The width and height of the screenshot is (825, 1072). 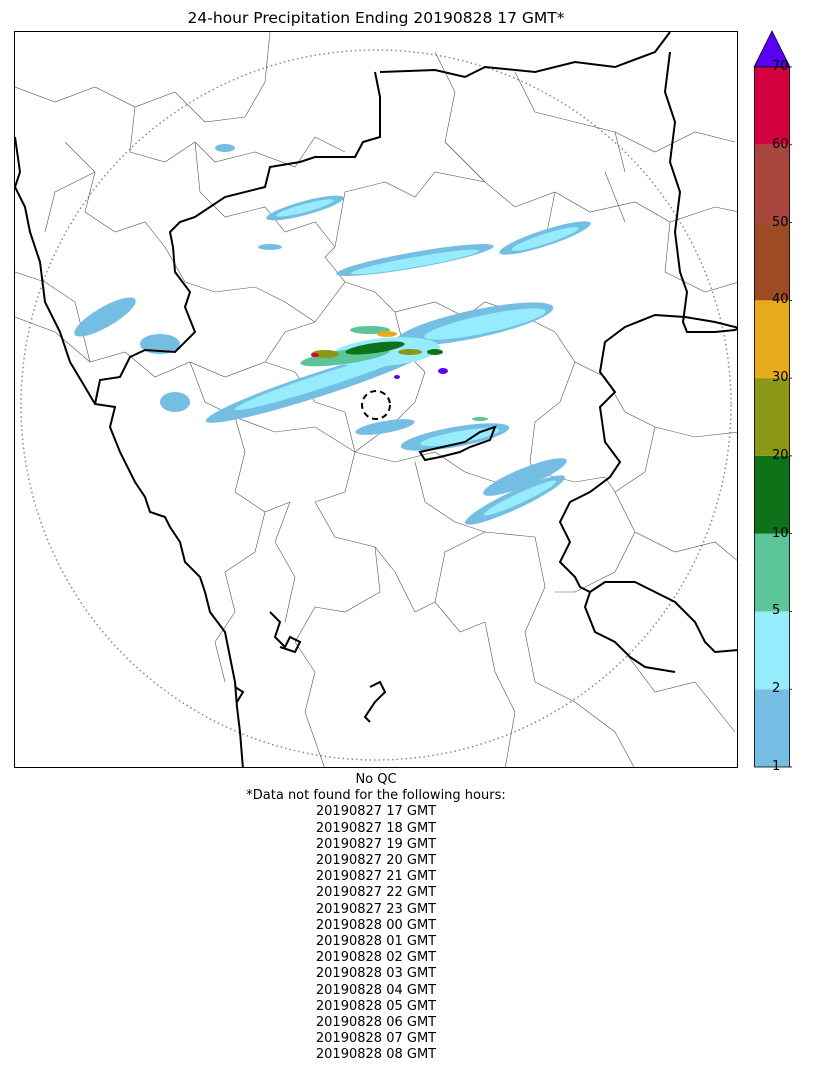 I want to click on precipitation-colorbar, so click(x=772, y=399).